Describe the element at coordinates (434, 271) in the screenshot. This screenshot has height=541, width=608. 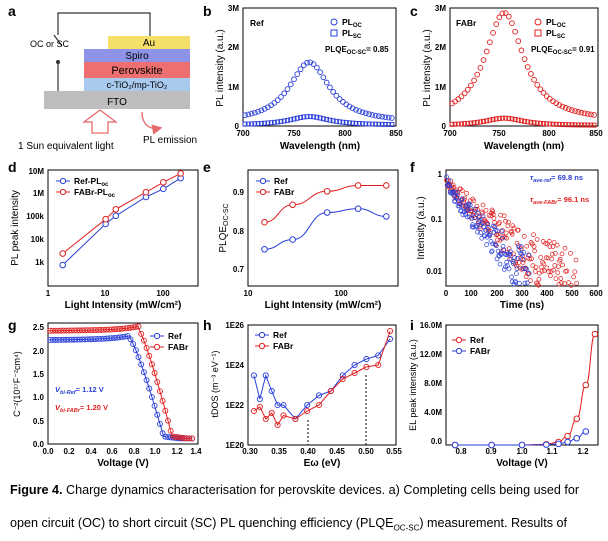
I see `tick-label: 0.01` at that location.